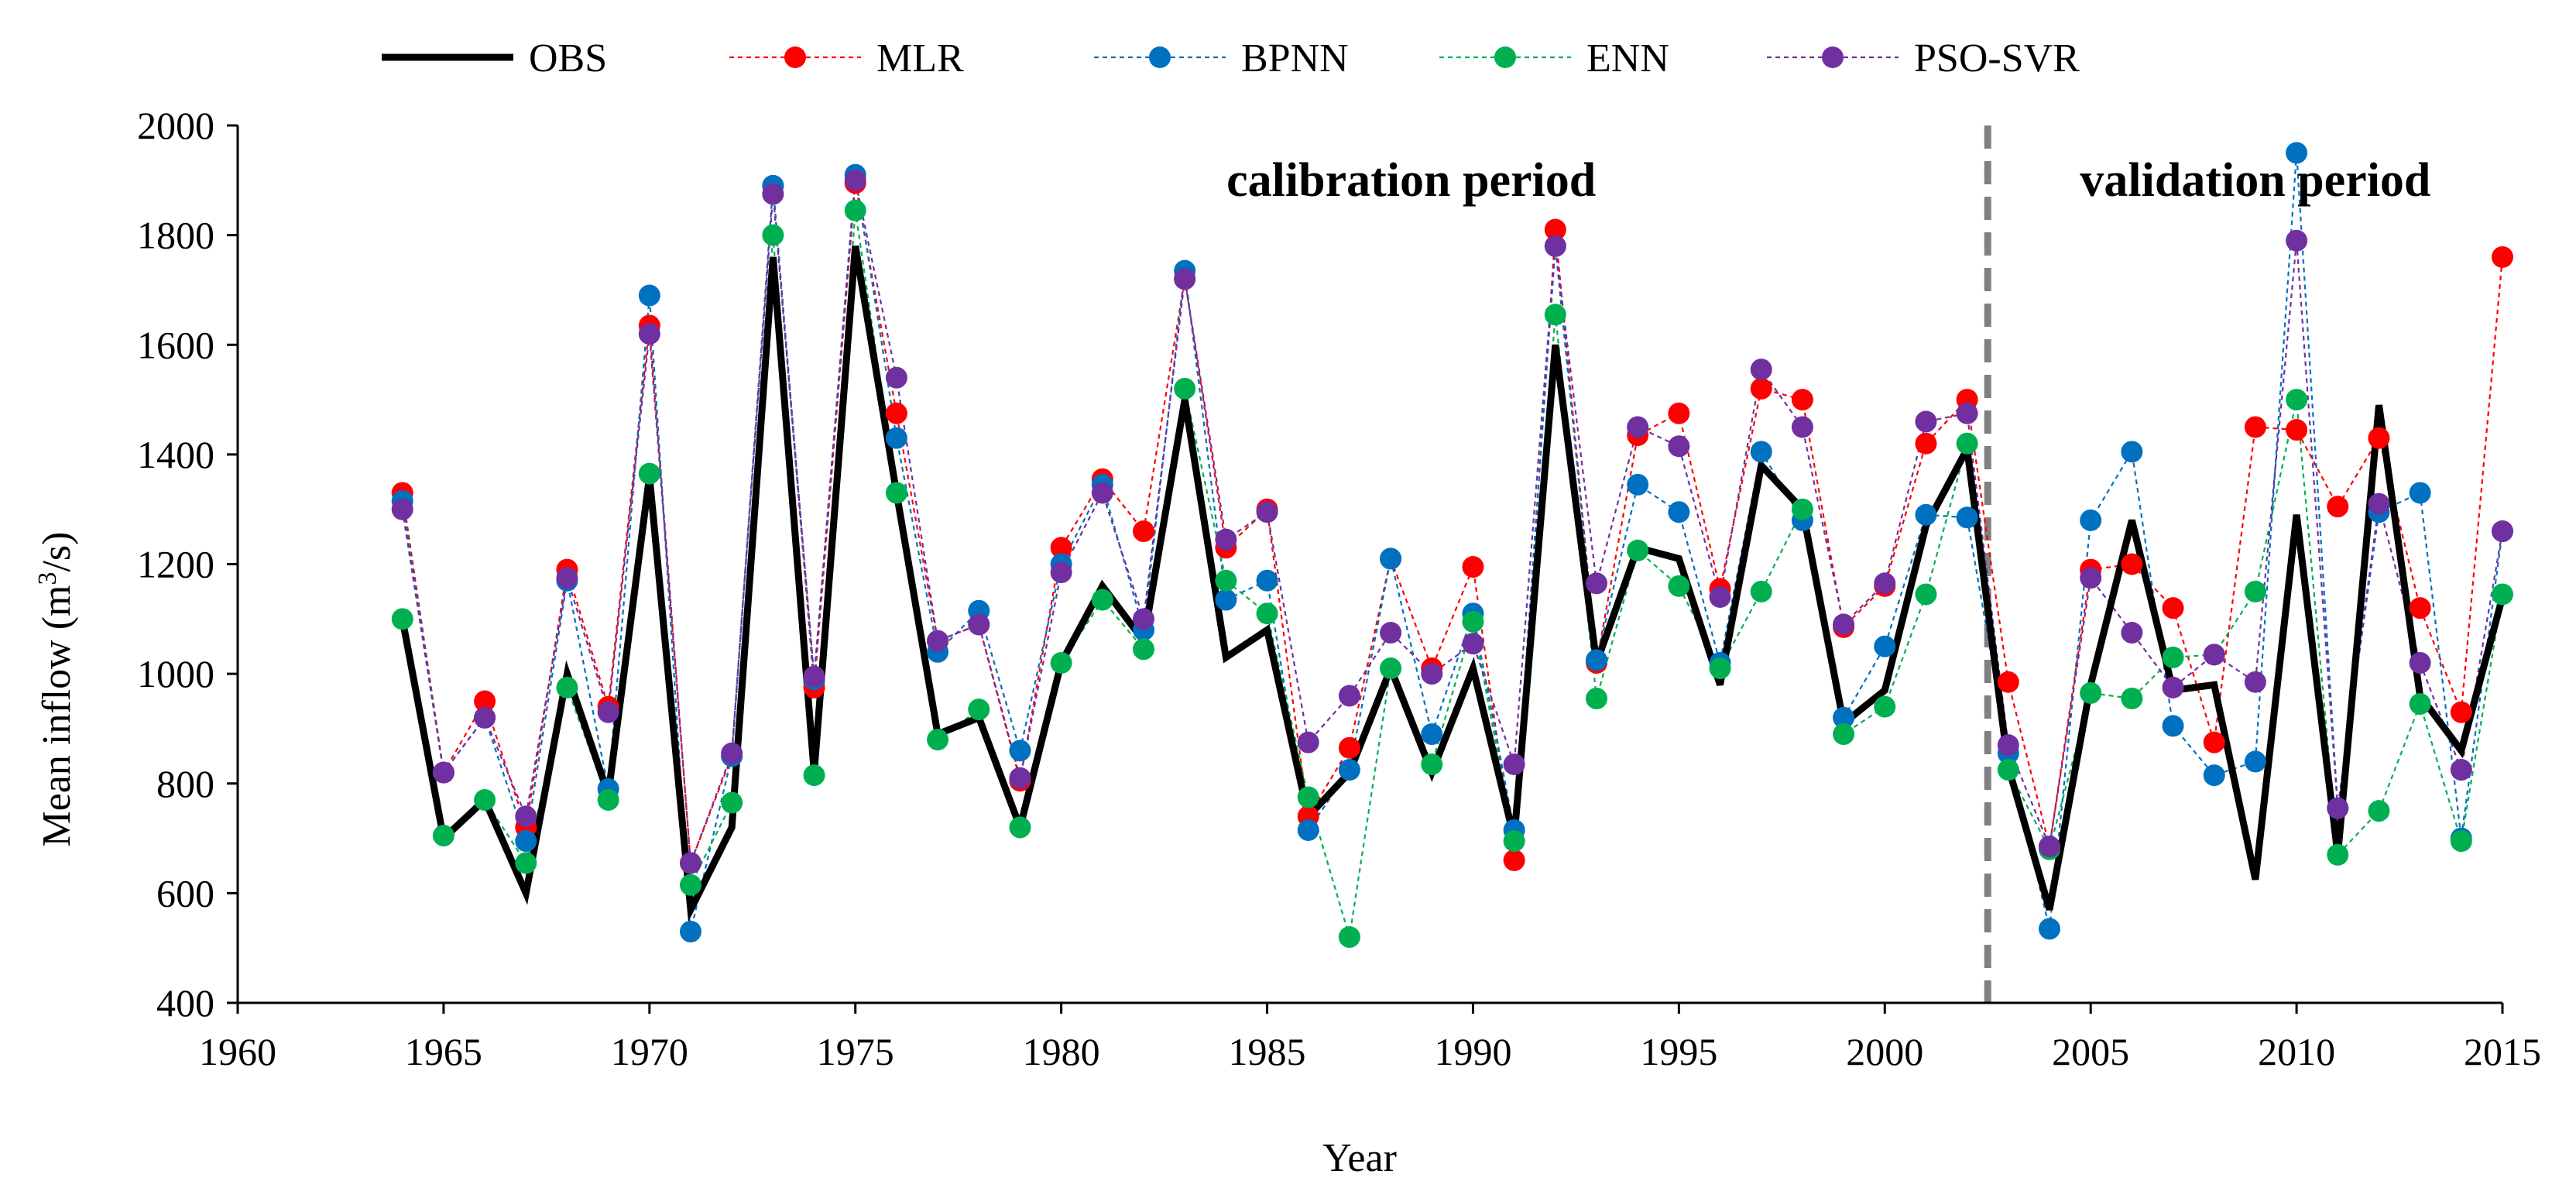  Describe the element at coordinates (1221, 58) in the screenshot. I see `legend-item-bpnn: BPNN` at that location.